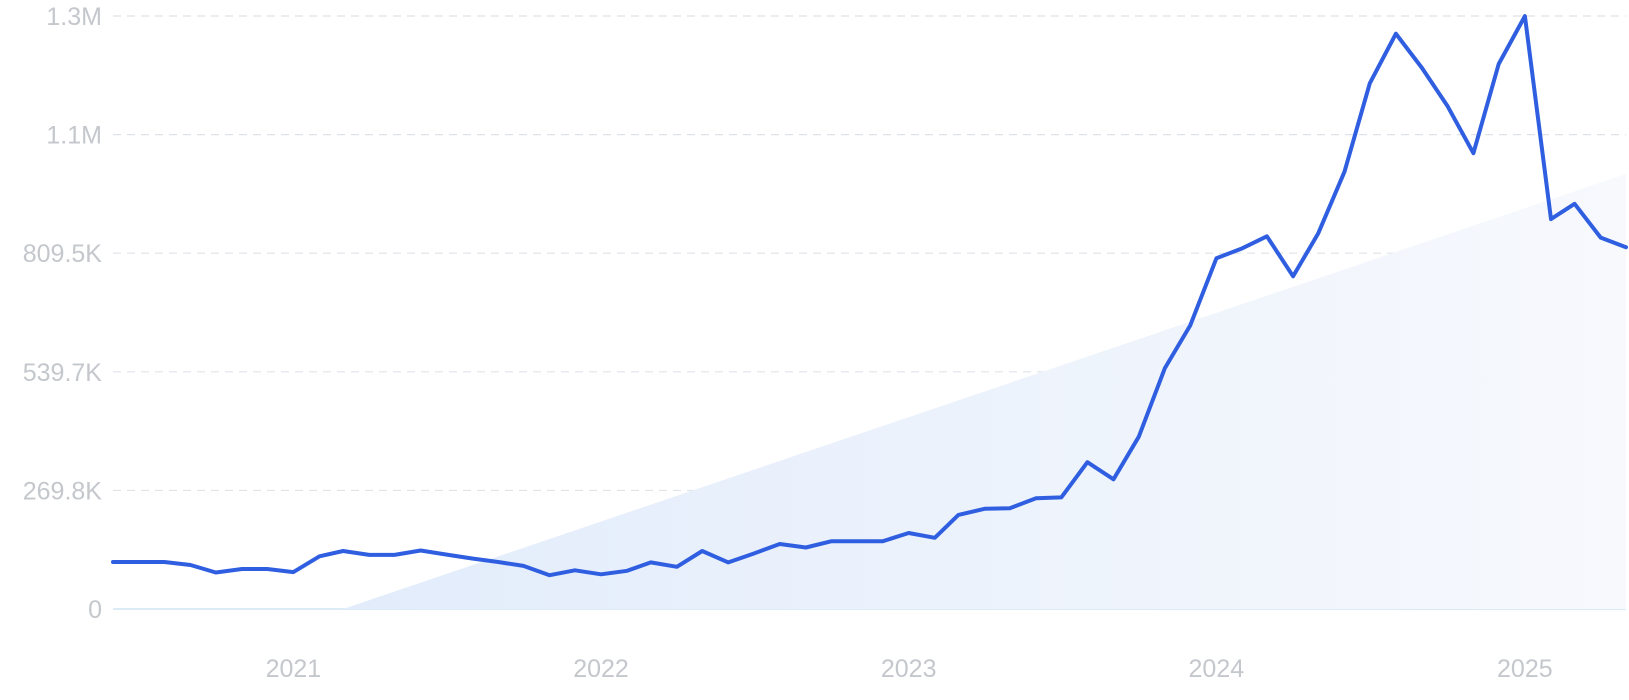  I want to click on x-tick-label: 2024, so click(1217, 669).